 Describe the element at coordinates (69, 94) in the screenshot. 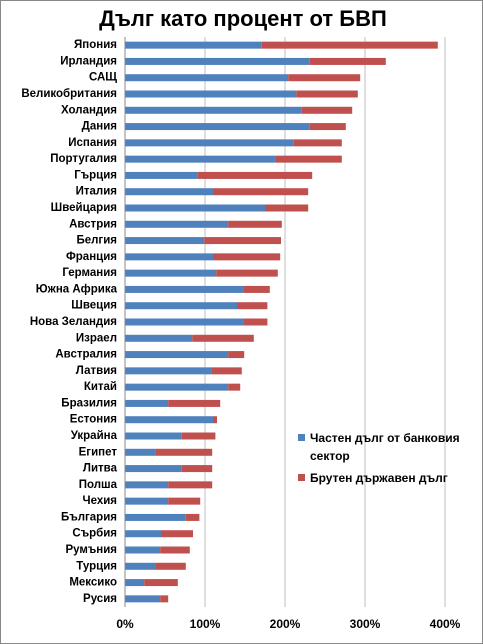

I see `y-tick-label: Великобритания` at that location.